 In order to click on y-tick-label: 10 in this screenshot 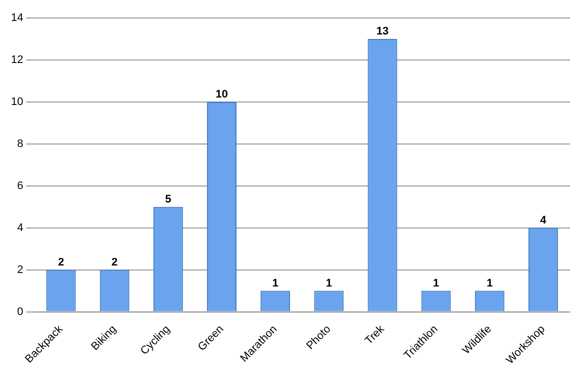, I will do `click(17, 102)`.